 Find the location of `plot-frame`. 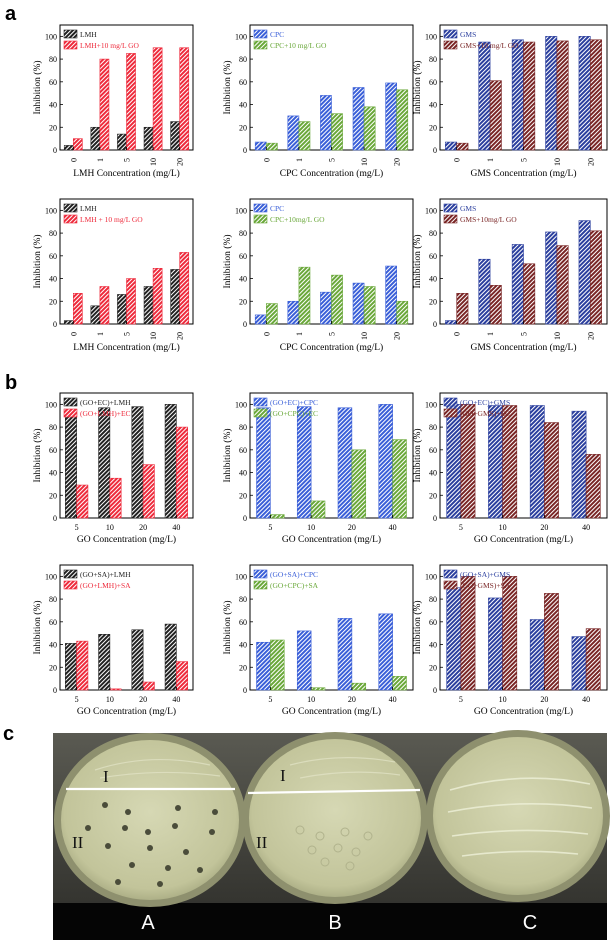

plot-frame is located at coordinates (523, 627).